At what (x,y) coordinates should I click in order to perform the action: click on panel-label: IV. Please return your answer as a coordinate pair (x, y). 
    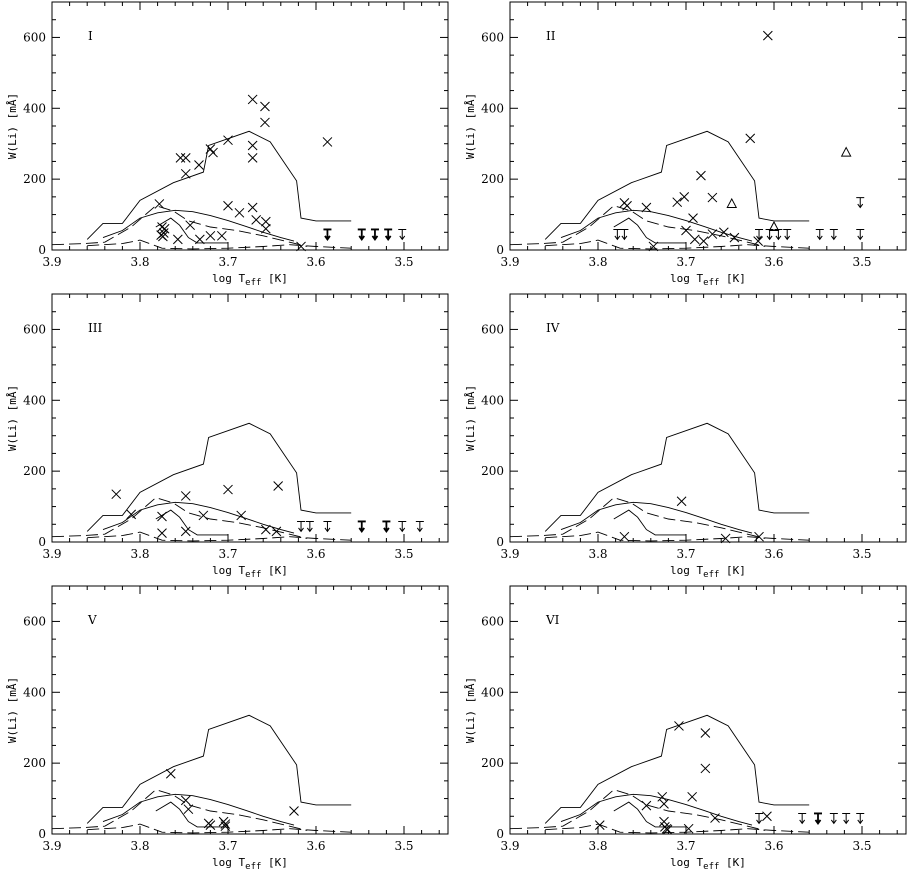
    Looking at the image, I should click on (553, 328).